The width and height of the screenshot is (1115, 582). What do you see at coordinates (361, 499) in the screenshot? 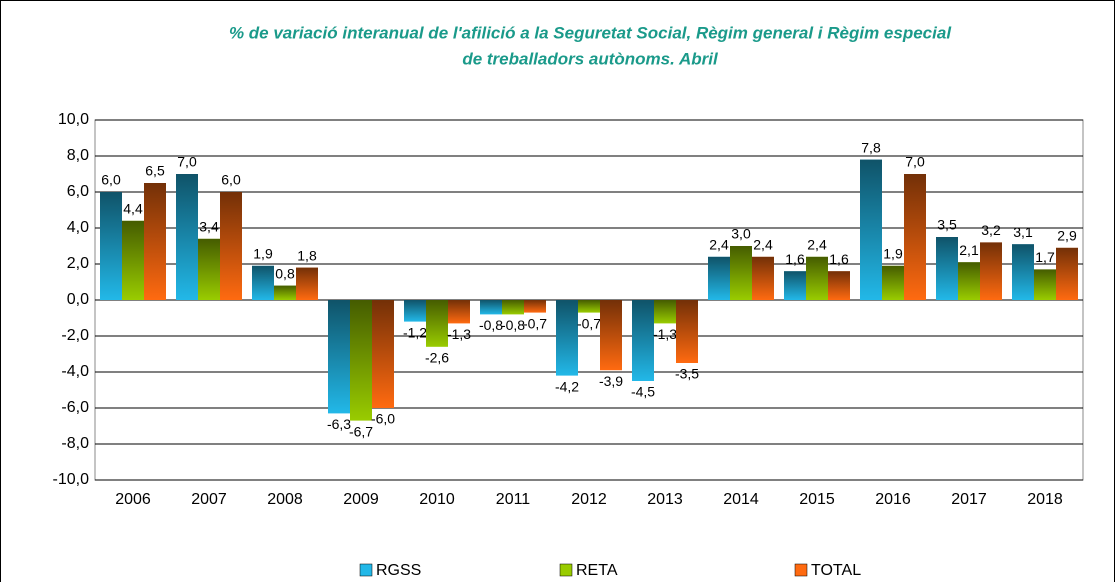
I see `x-tick-label: 2009` at bounding box center [361, 499].